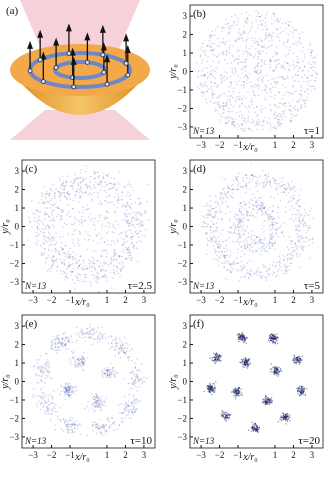  What do you see at coordinates (56, 68) in the screenshot?
I see `particle` at bounding box center [56, 68].